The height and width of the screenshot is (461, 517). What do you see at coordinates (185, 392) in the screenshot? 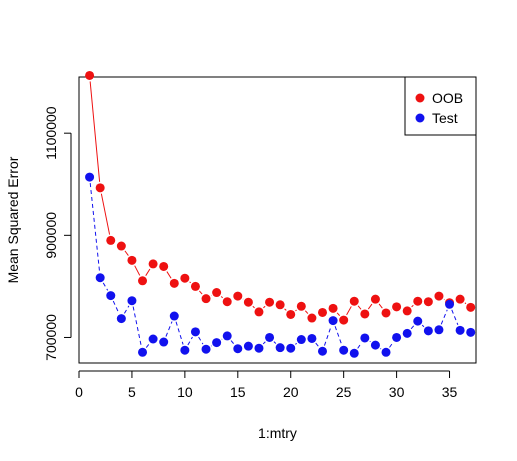
I see `x-tick-label: 10` at bounding box center [185, 392].